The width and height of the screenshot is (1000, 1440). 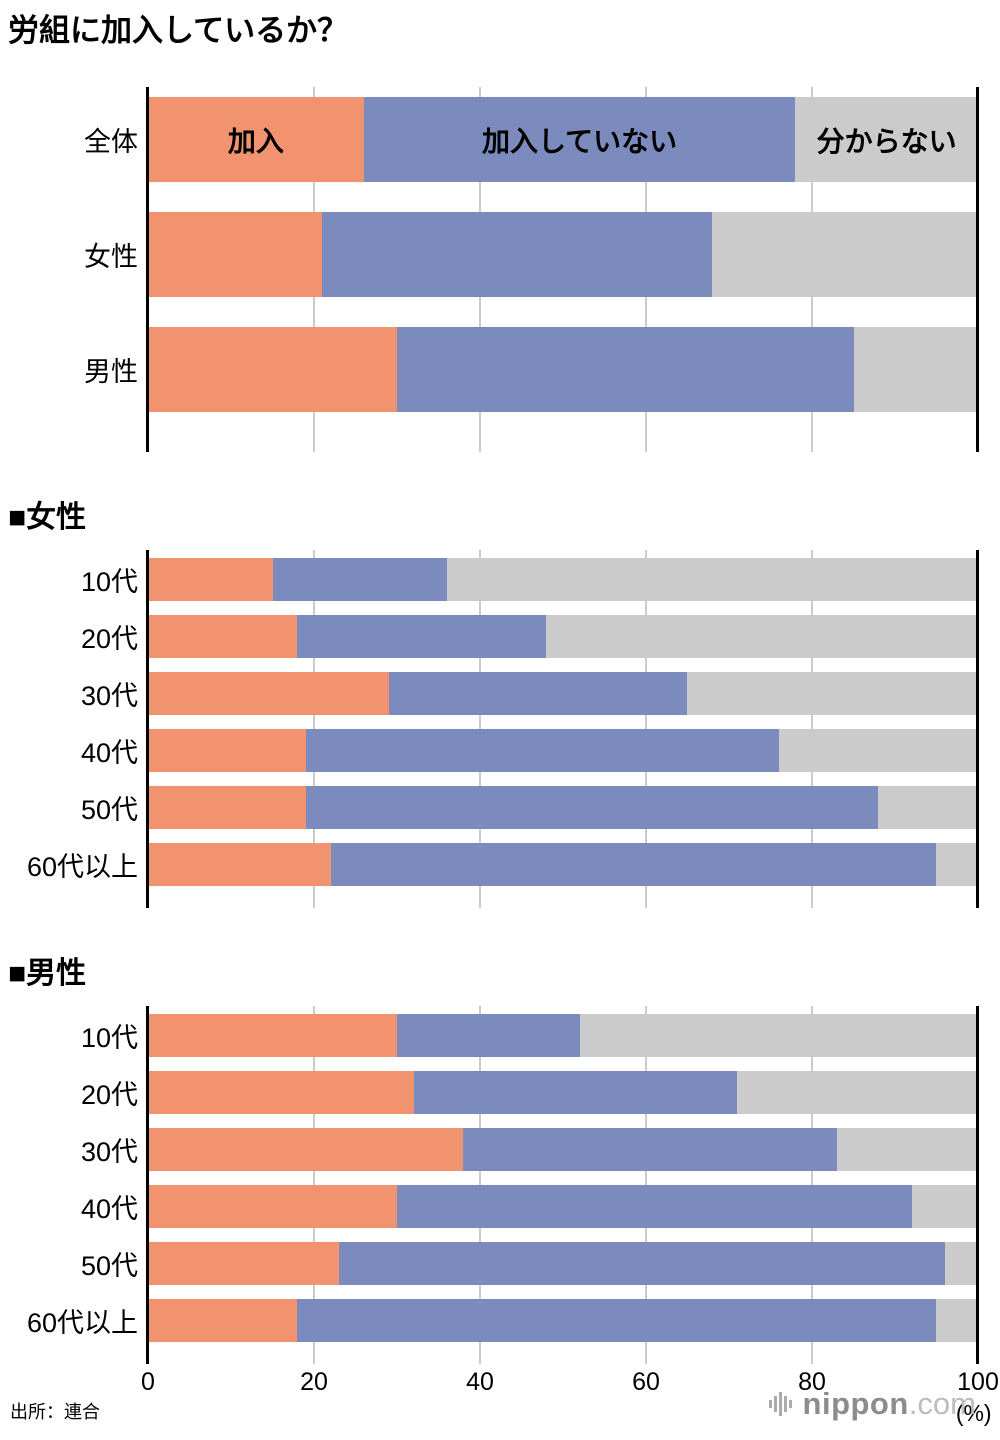 What do you see at coordinates (148, 1382) in the screenshot?
I see `x-tick-label: 0` at bounding box center [148, 1382].